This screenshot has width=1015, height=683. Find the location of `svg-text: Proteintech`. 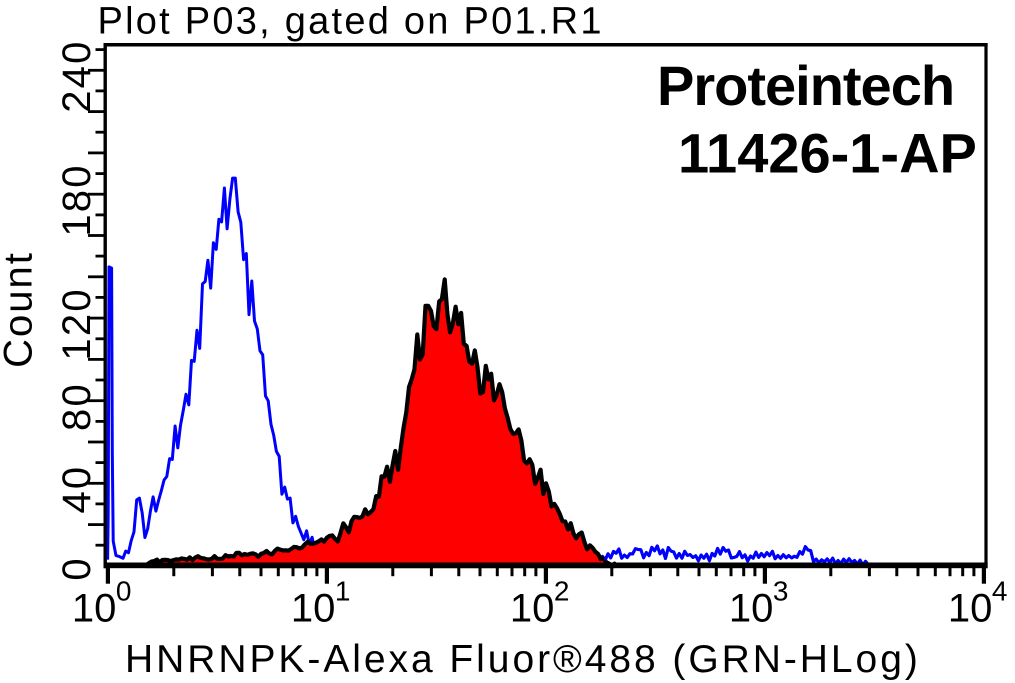

svg-text: Proteintech is located at coordinates (805, 85).